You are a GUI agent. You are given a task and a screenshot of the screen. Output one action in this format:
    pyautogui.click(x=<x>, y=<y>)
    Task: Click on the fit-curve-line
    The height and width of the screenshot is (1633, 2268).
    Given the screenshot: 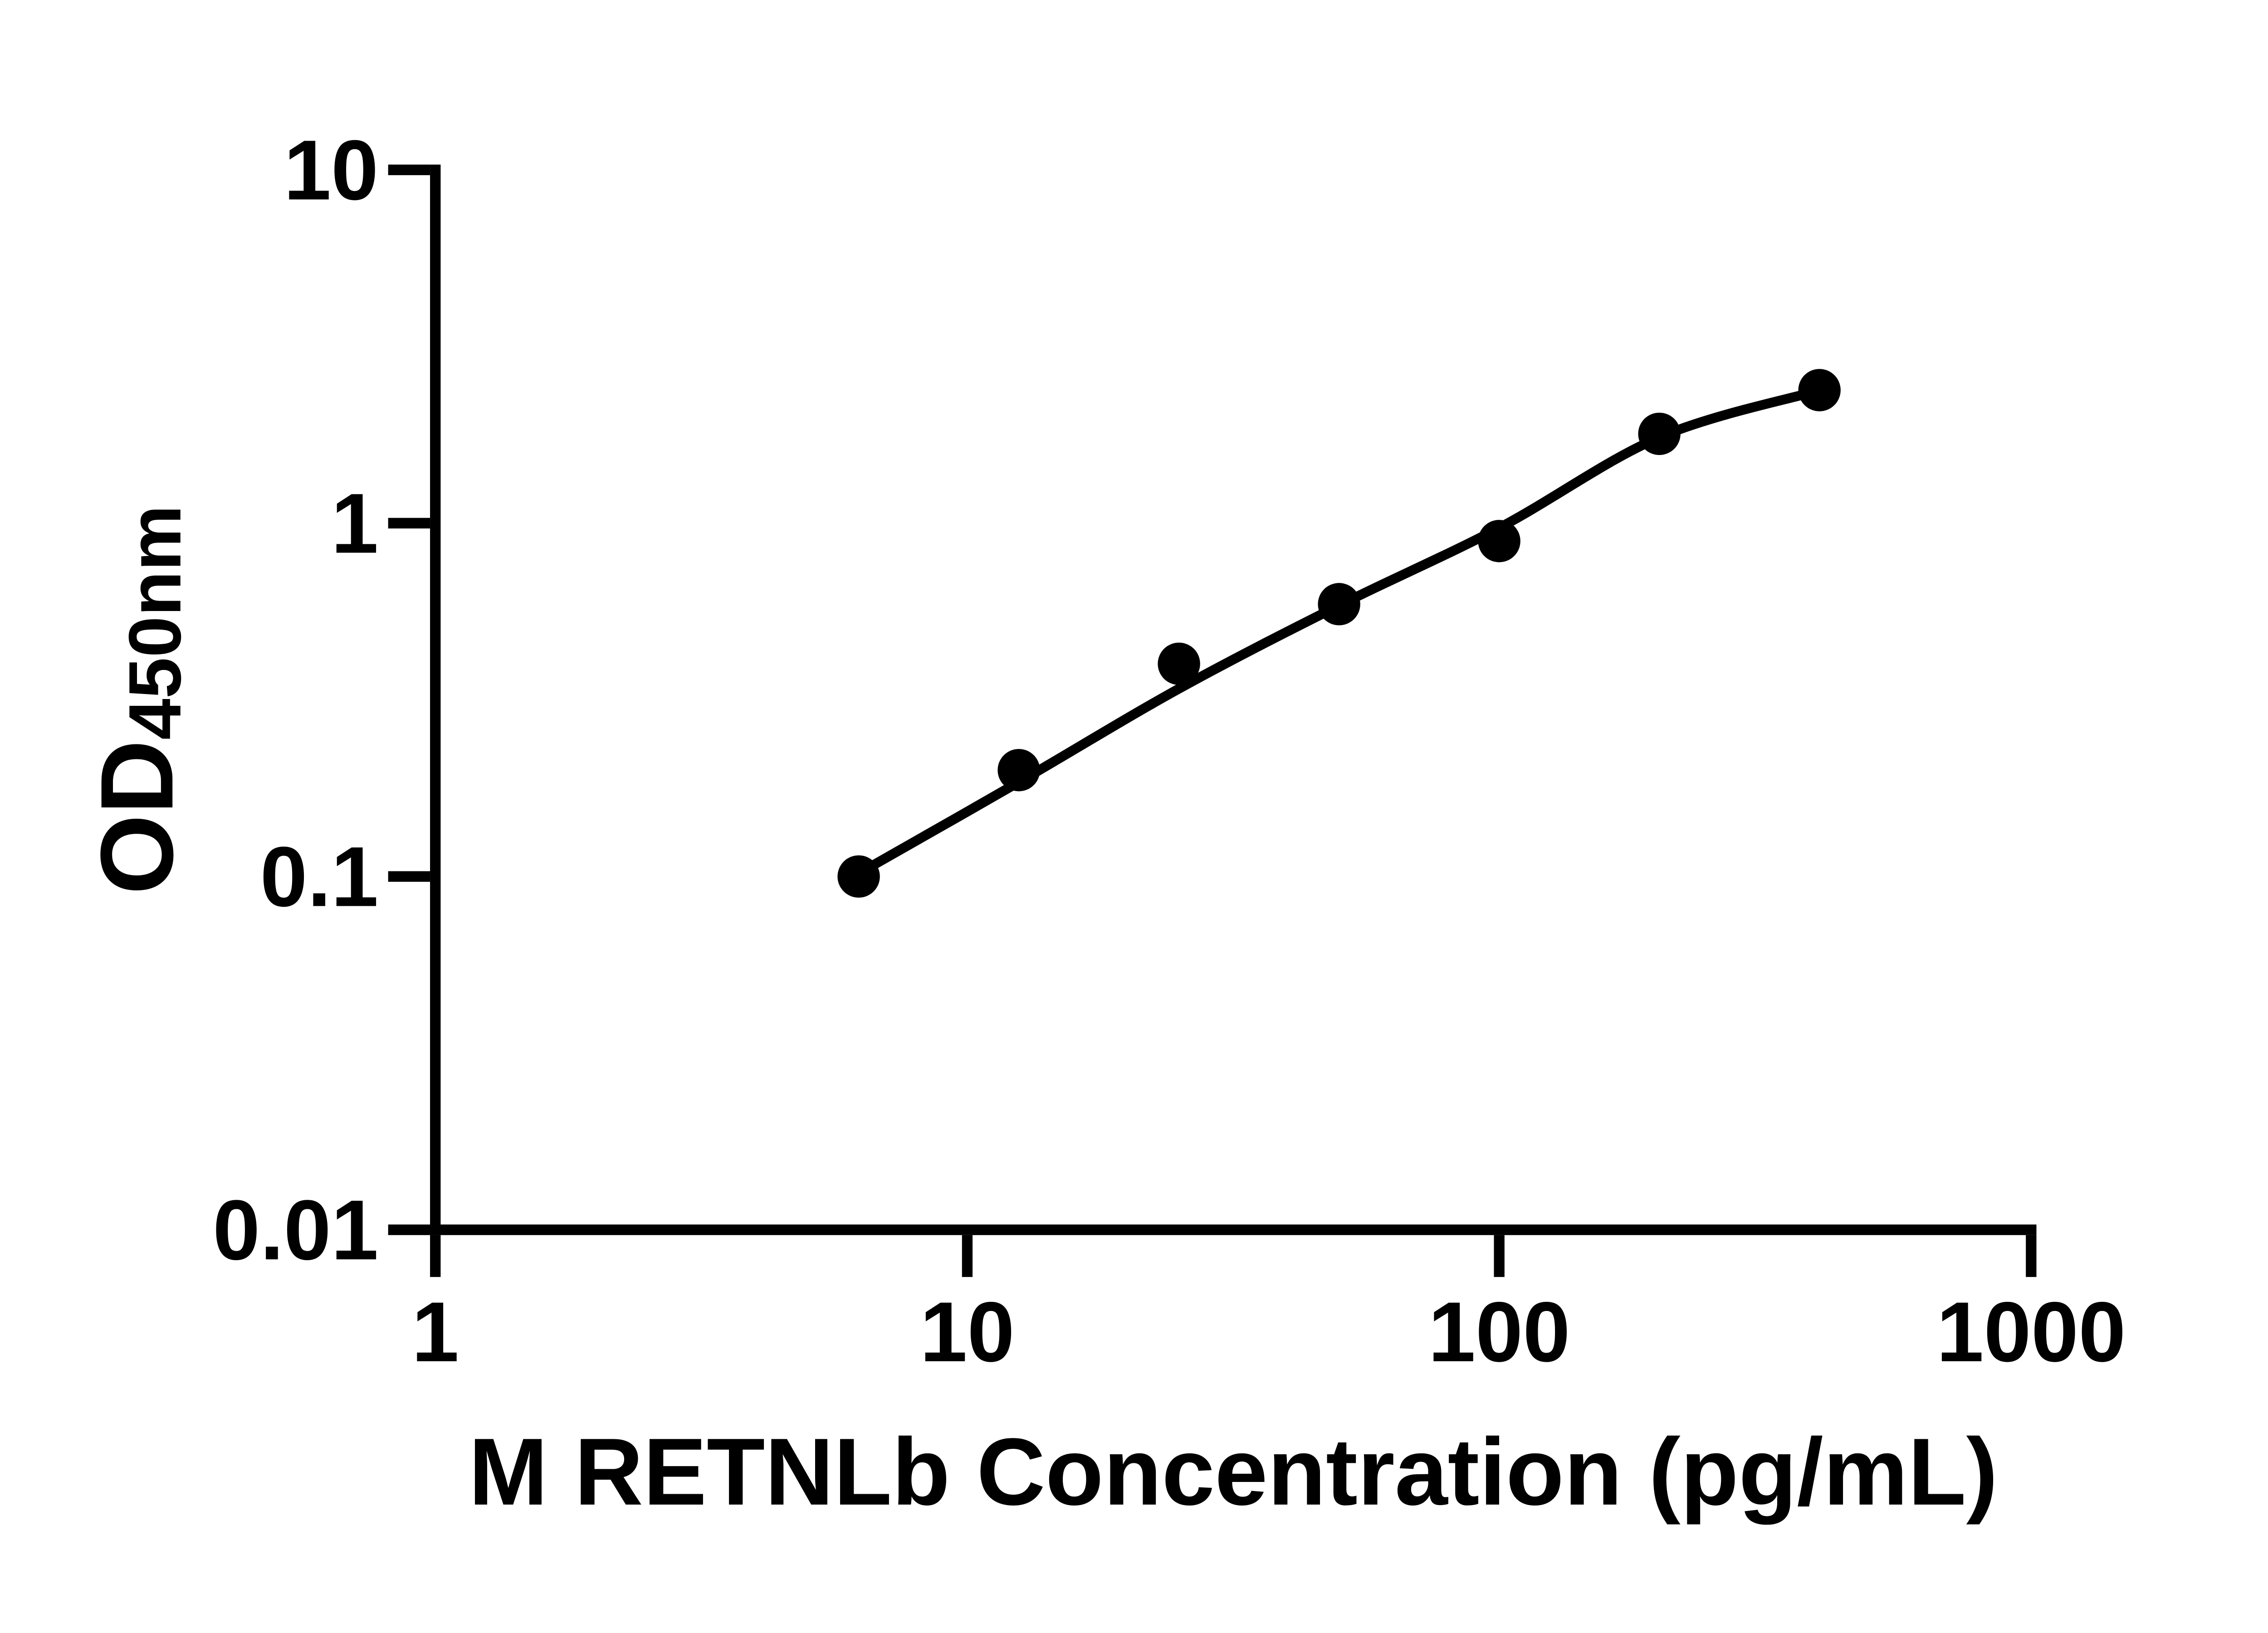 What is the action you would take?
    pyautogui.click(x=1339, y=632)
    